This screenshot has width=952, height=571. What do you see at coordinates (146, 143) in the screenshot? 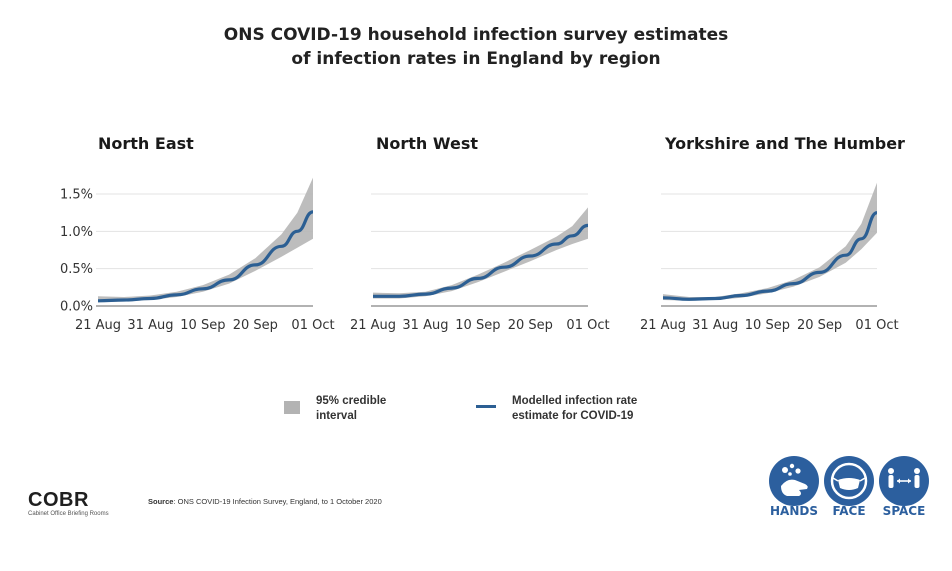
I see `panel-title-0: North East` at bounding box center [146, 143].